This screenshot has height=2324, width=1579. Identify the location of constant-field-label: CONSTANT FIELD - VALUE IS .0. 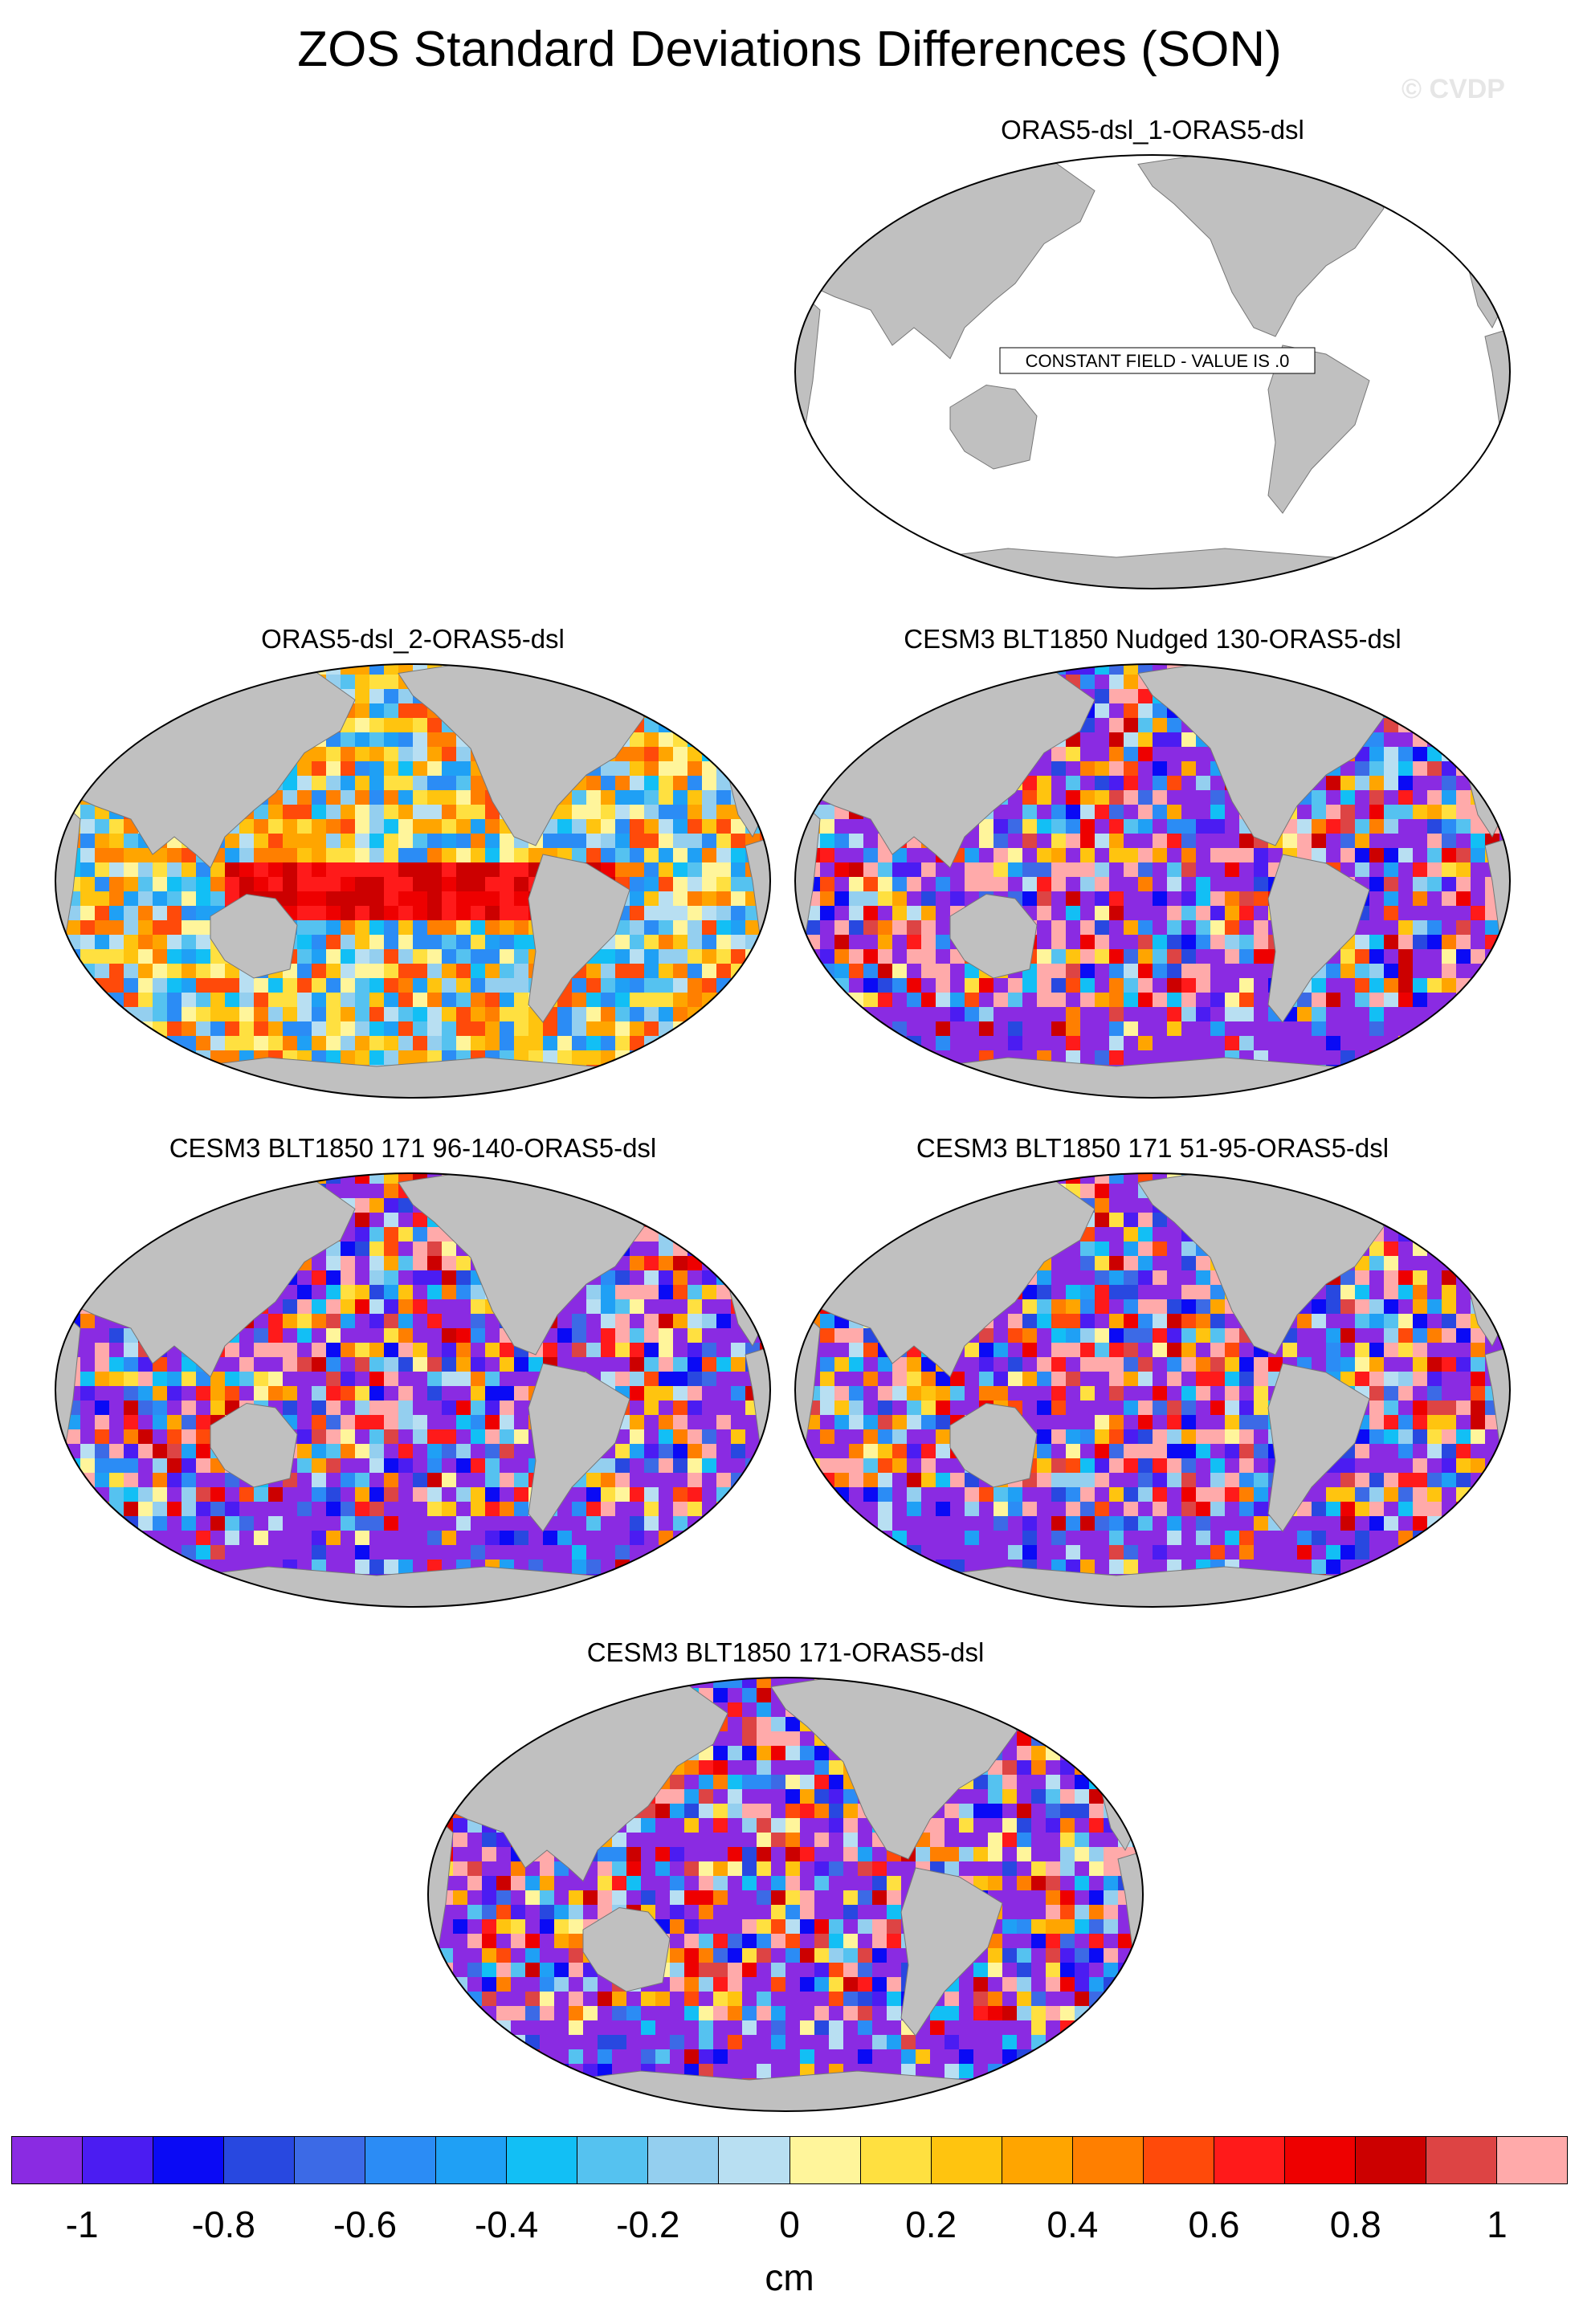
(1158, 361).